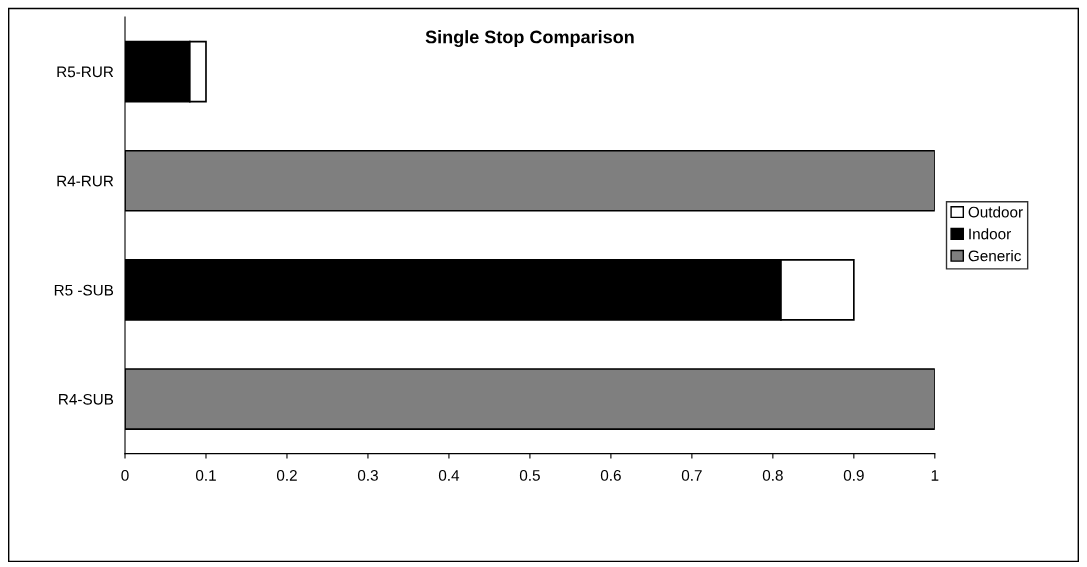 This screenshot has height=567, width=1087. What do you see at coordinates (990, 234) in the screenshot?
I see `legend-label: Indoor` at bounding box center [990, 234].